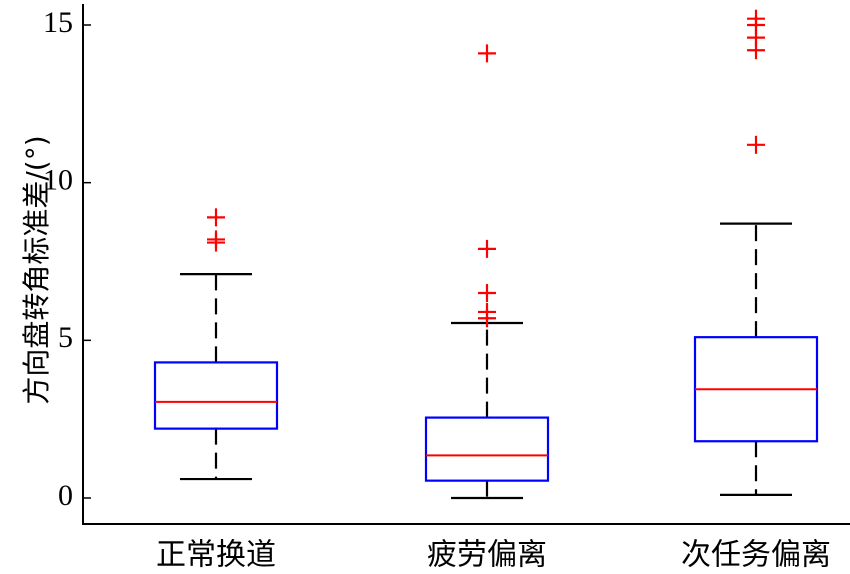 The height and width of the screenshot is (574, 850). I want to click on x-category-label: 正常换道, so click(216, 555).